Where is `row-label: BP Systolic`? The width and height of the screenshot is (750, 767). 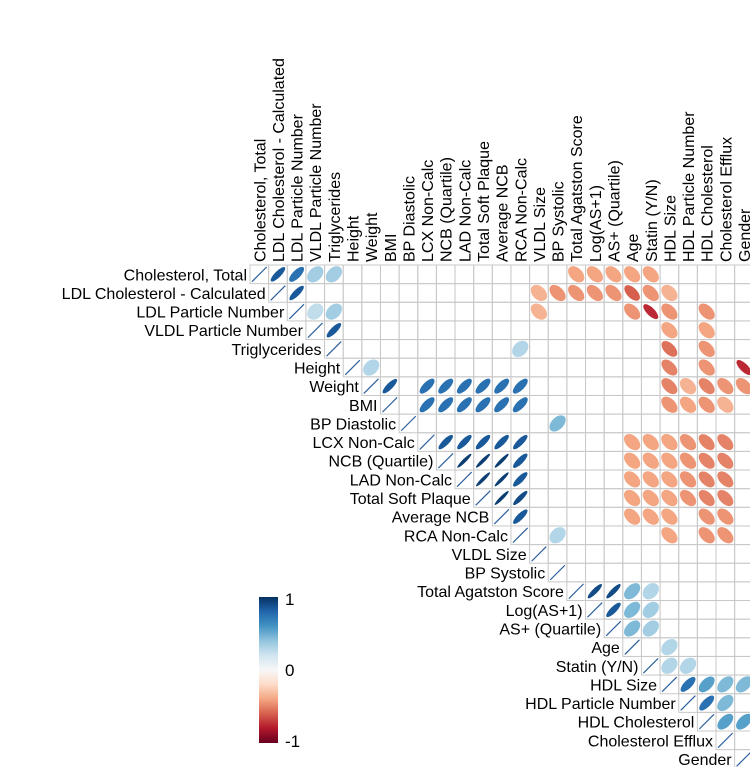 row-label: BP Systolic is located at coordinates (505, 574).